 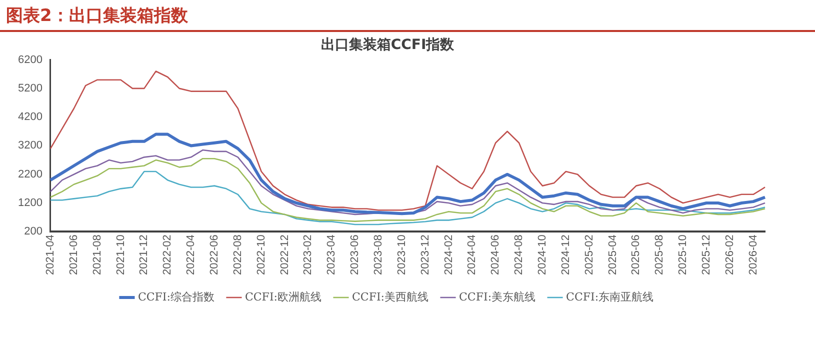 I want to click on chart-title: 图表2：出口集装箱指数, so click(x=97, y=16).